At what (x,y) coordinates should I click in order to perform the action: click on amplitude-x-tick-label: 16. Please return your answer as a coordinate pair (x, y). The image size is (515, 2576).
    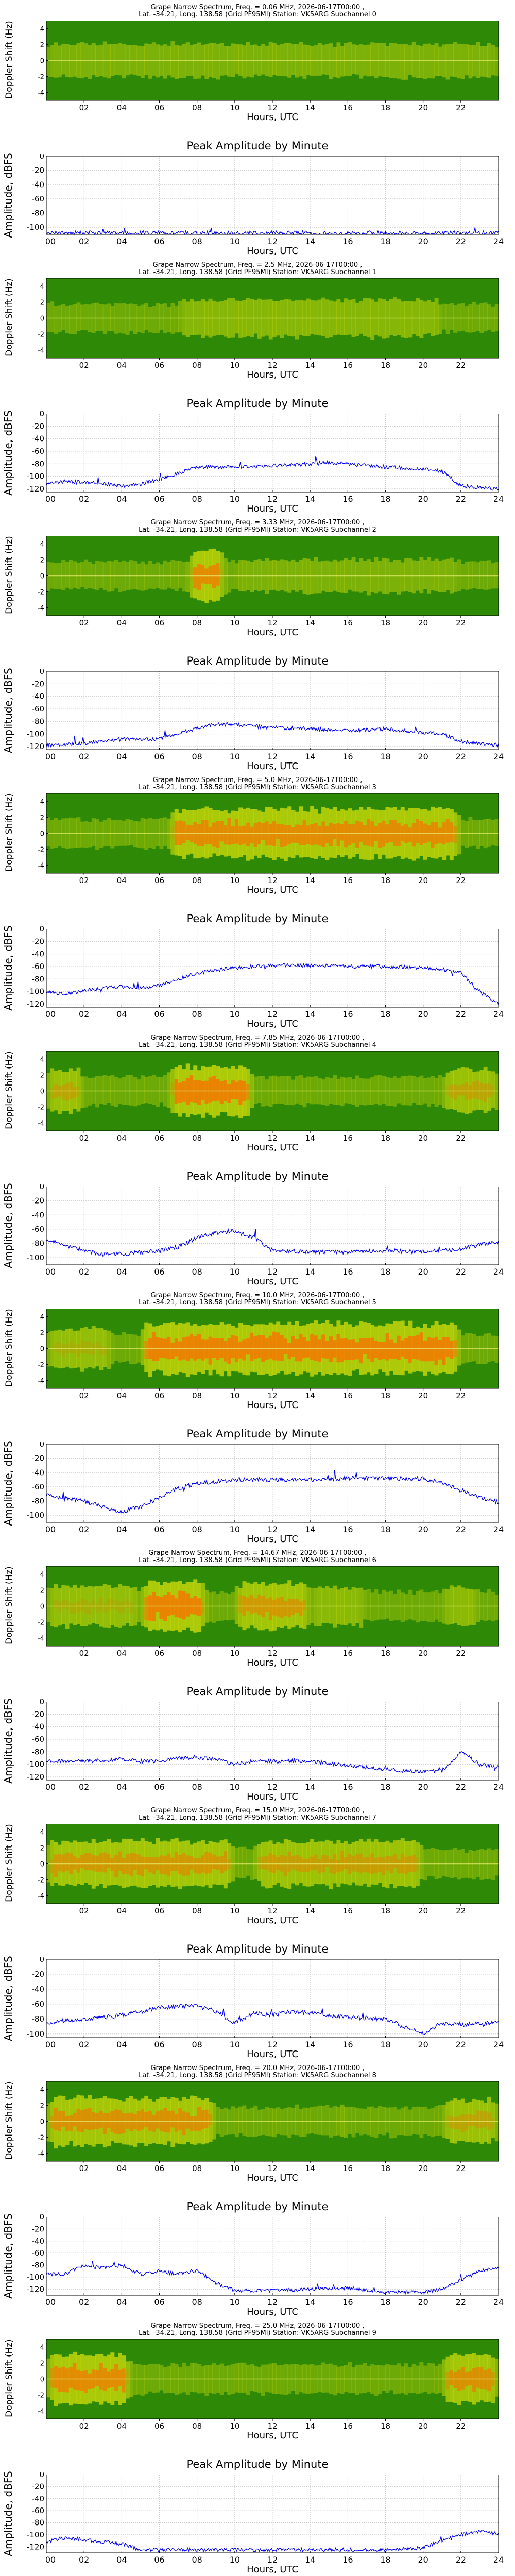
    Looking at the image, I should click on (348, 499).